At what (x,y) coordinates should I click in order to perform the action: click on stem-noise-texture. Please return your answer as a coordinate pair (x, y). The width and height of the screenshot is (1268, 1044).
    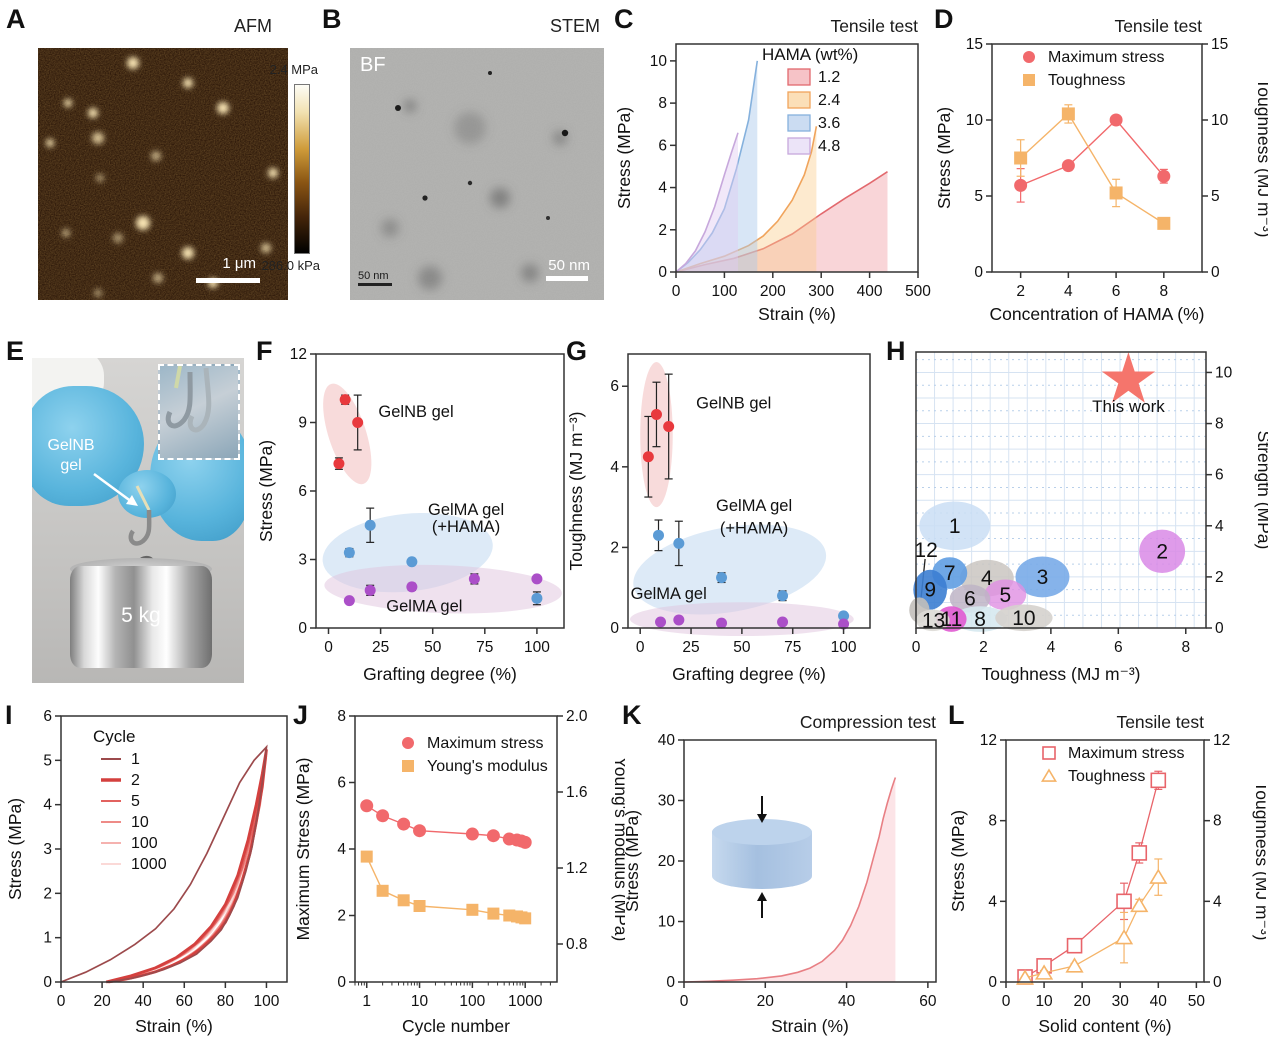
    Looking at the image, I should click on (477, 174).